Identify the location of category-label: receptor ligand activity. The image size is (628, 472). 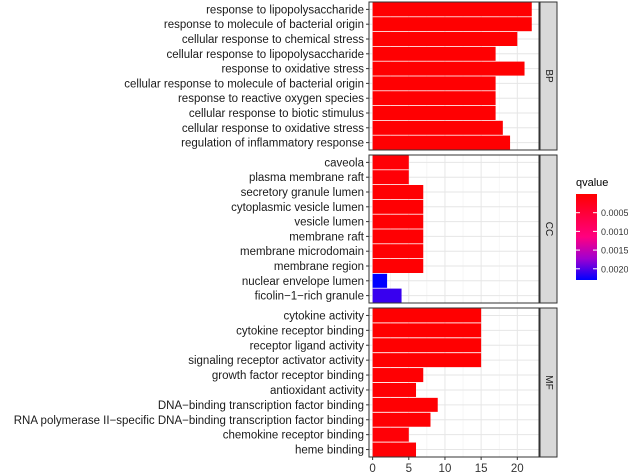
(307, 346).